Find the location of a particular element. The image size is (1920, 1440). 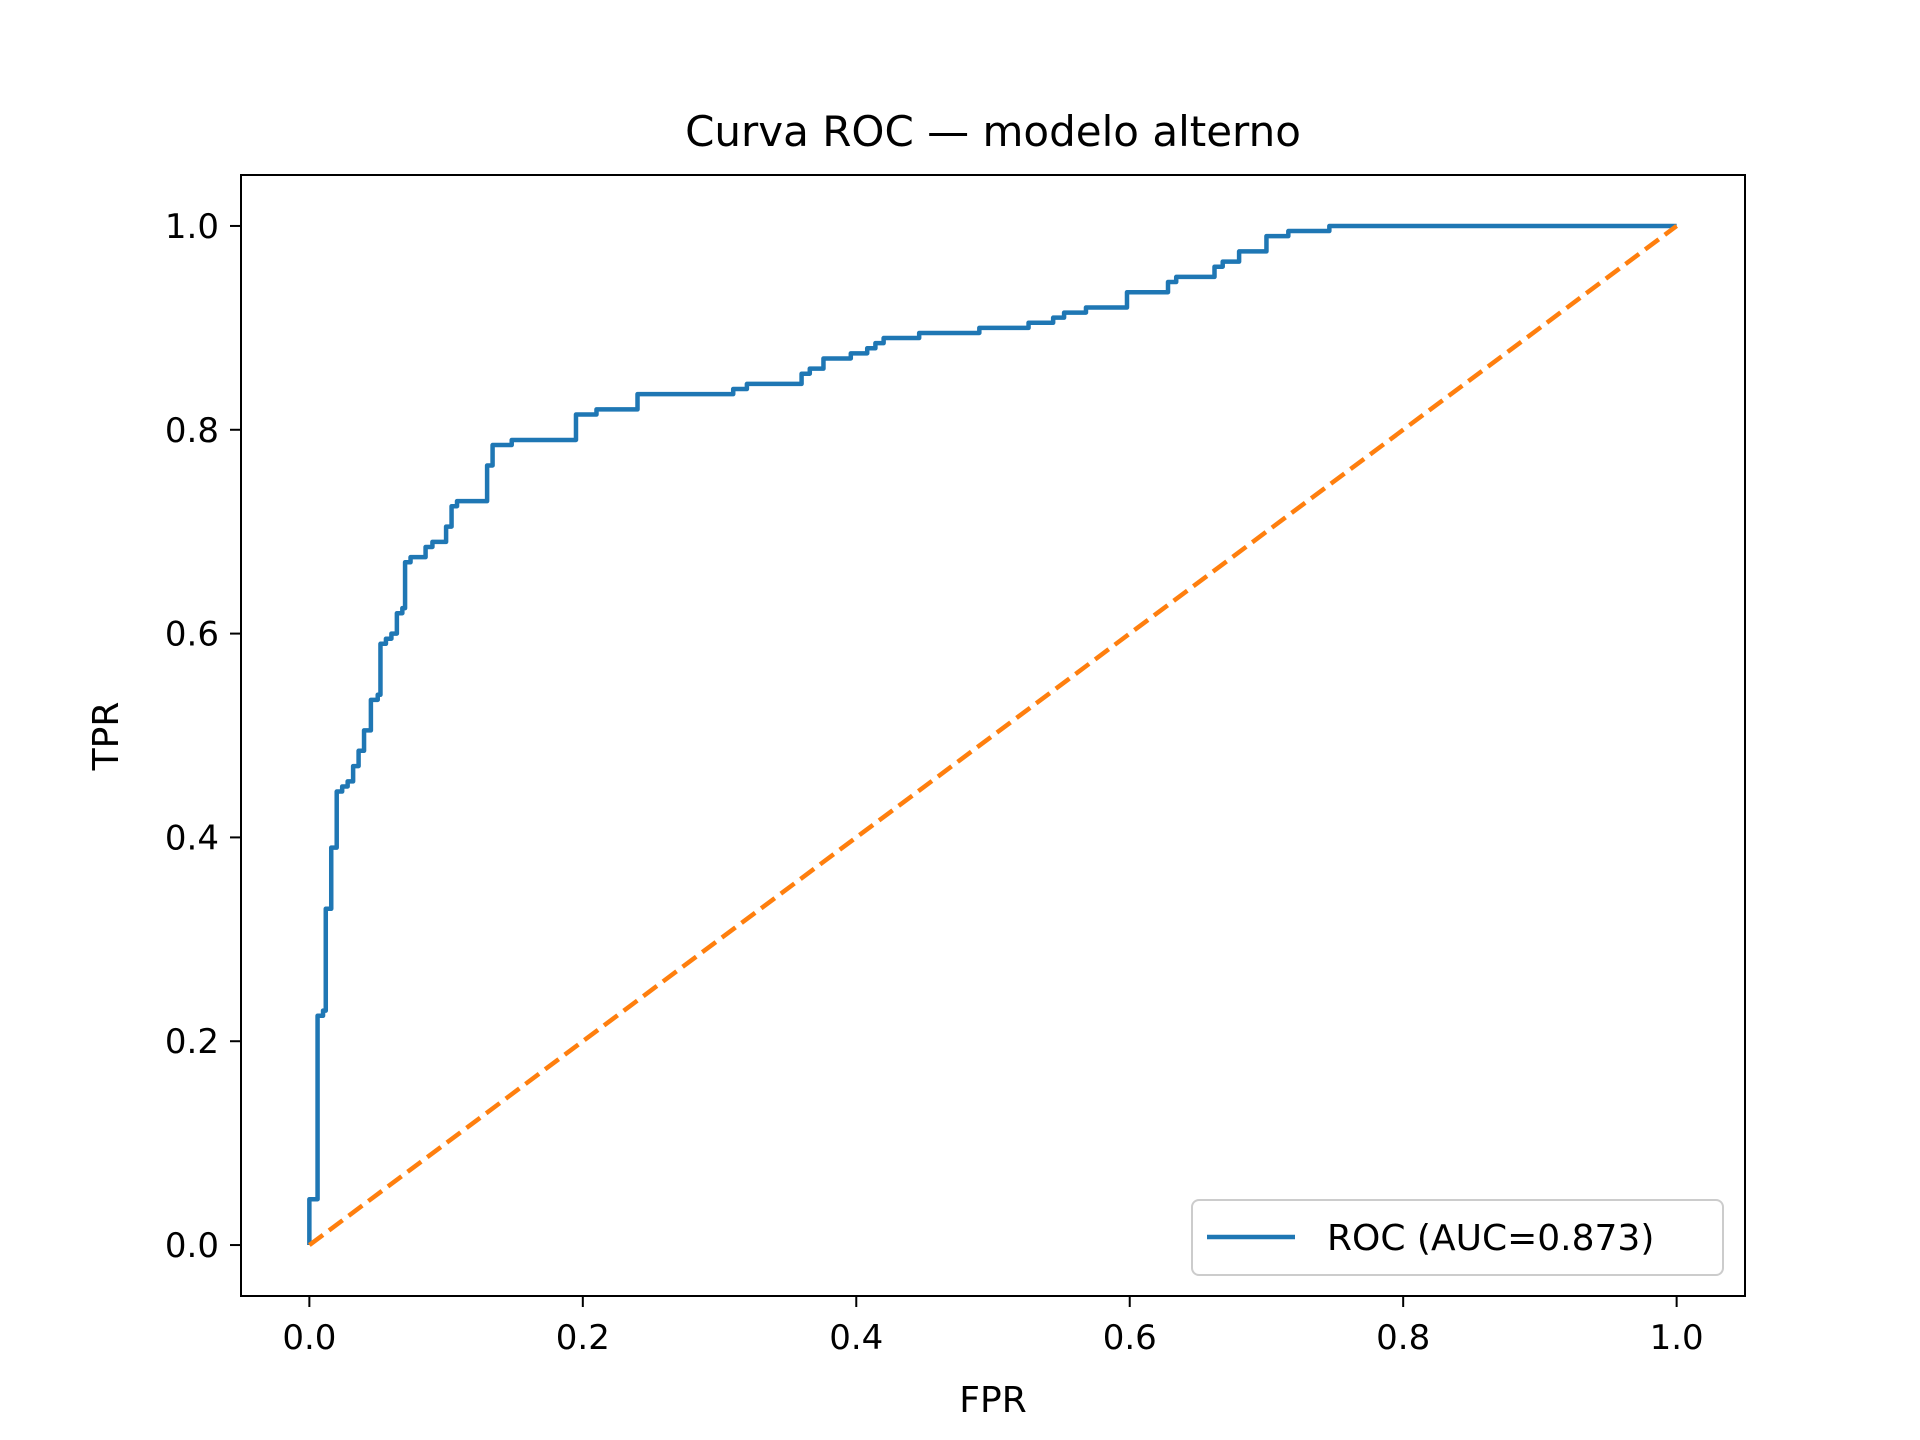

y-tick-label: 0.2 is located at coordinates (192, 1042).